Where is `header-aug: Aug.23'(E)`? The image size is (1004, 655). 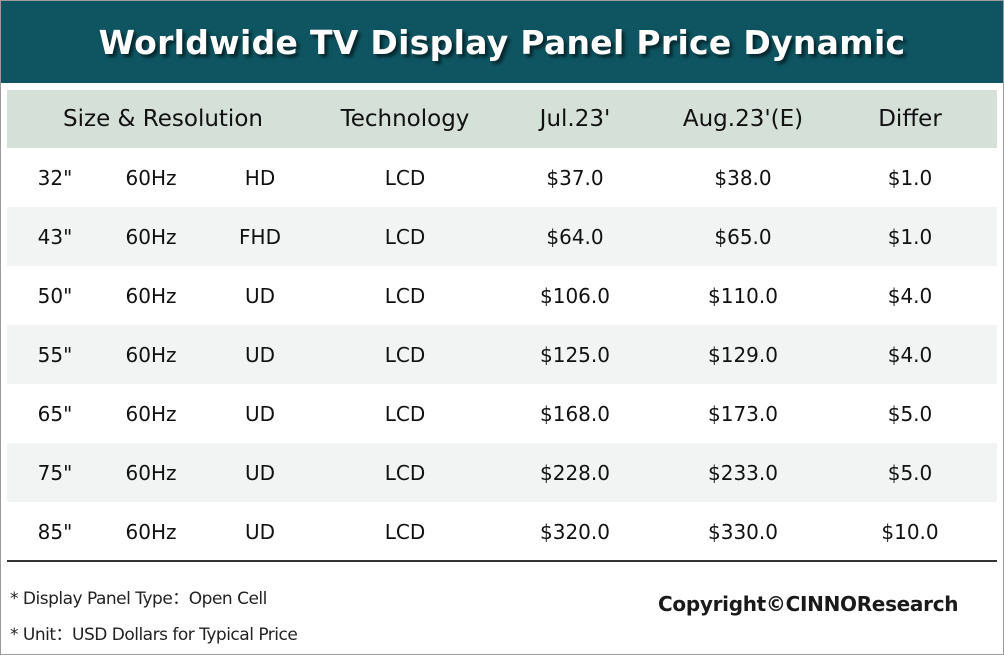
header-aug: Aug.23'(E) is located at coordinates (743, 119).